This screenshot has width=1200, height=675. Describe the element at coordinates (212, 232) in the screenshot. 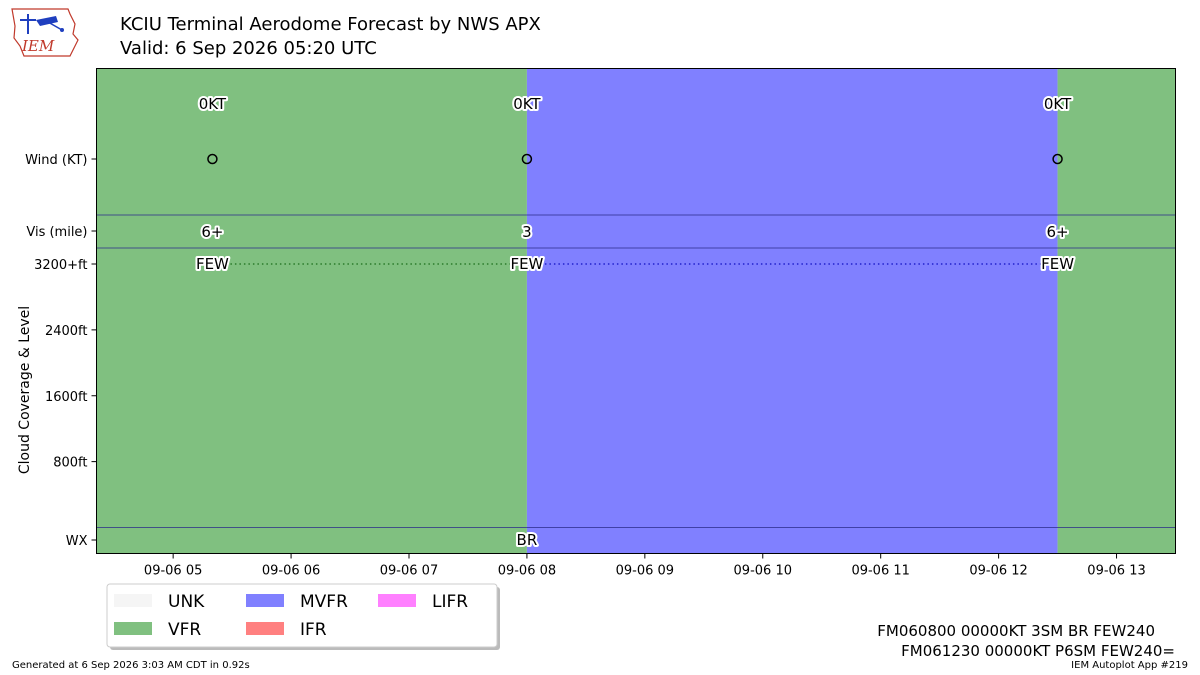

I see `vis-label-0: 6+` at that location.